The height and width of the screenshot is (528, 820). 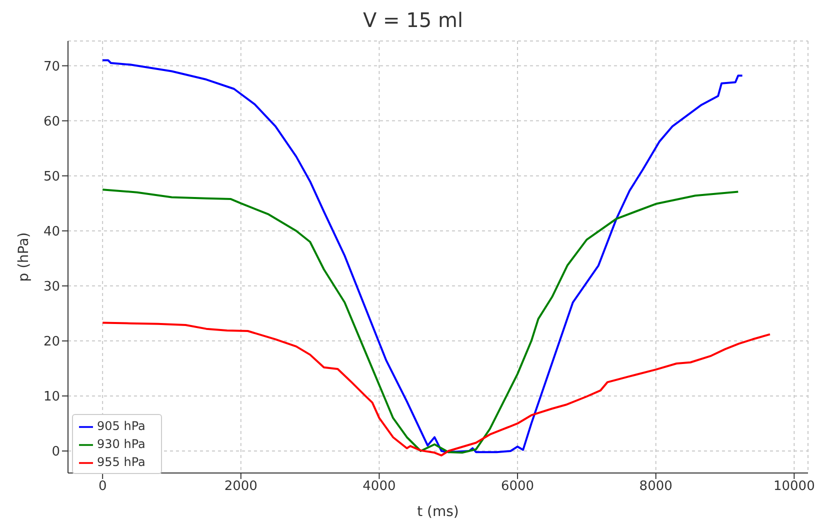 What do you see at coordinates (51, 397) in the screenshot?
I see `y-tick-label: 10` at bounding box center [51, 397].